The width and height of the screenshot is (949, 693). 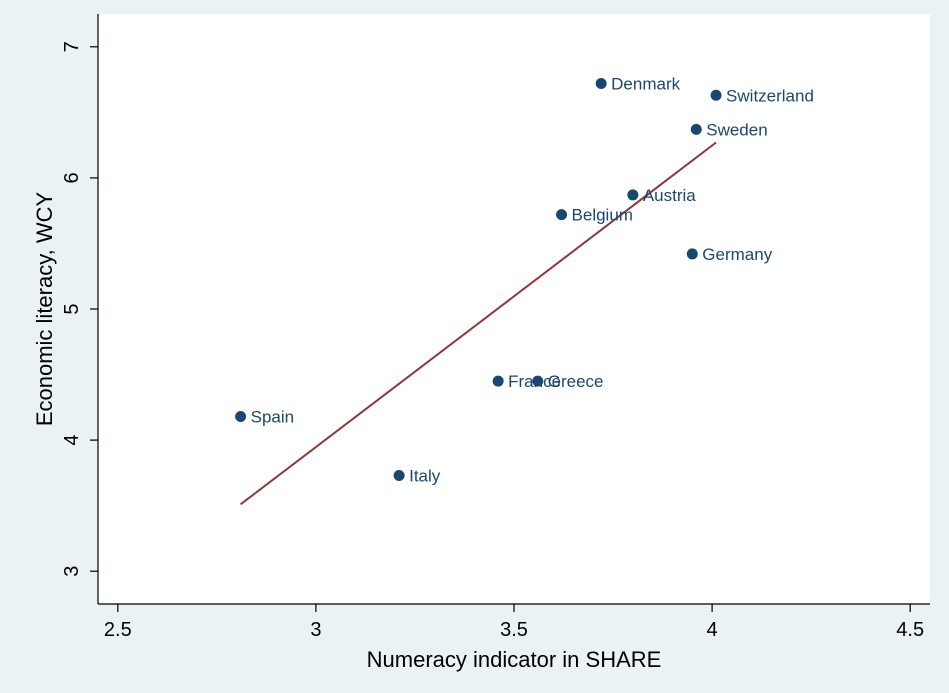 I want to click on x-tick-label: 4, so click(x=712, y=630).